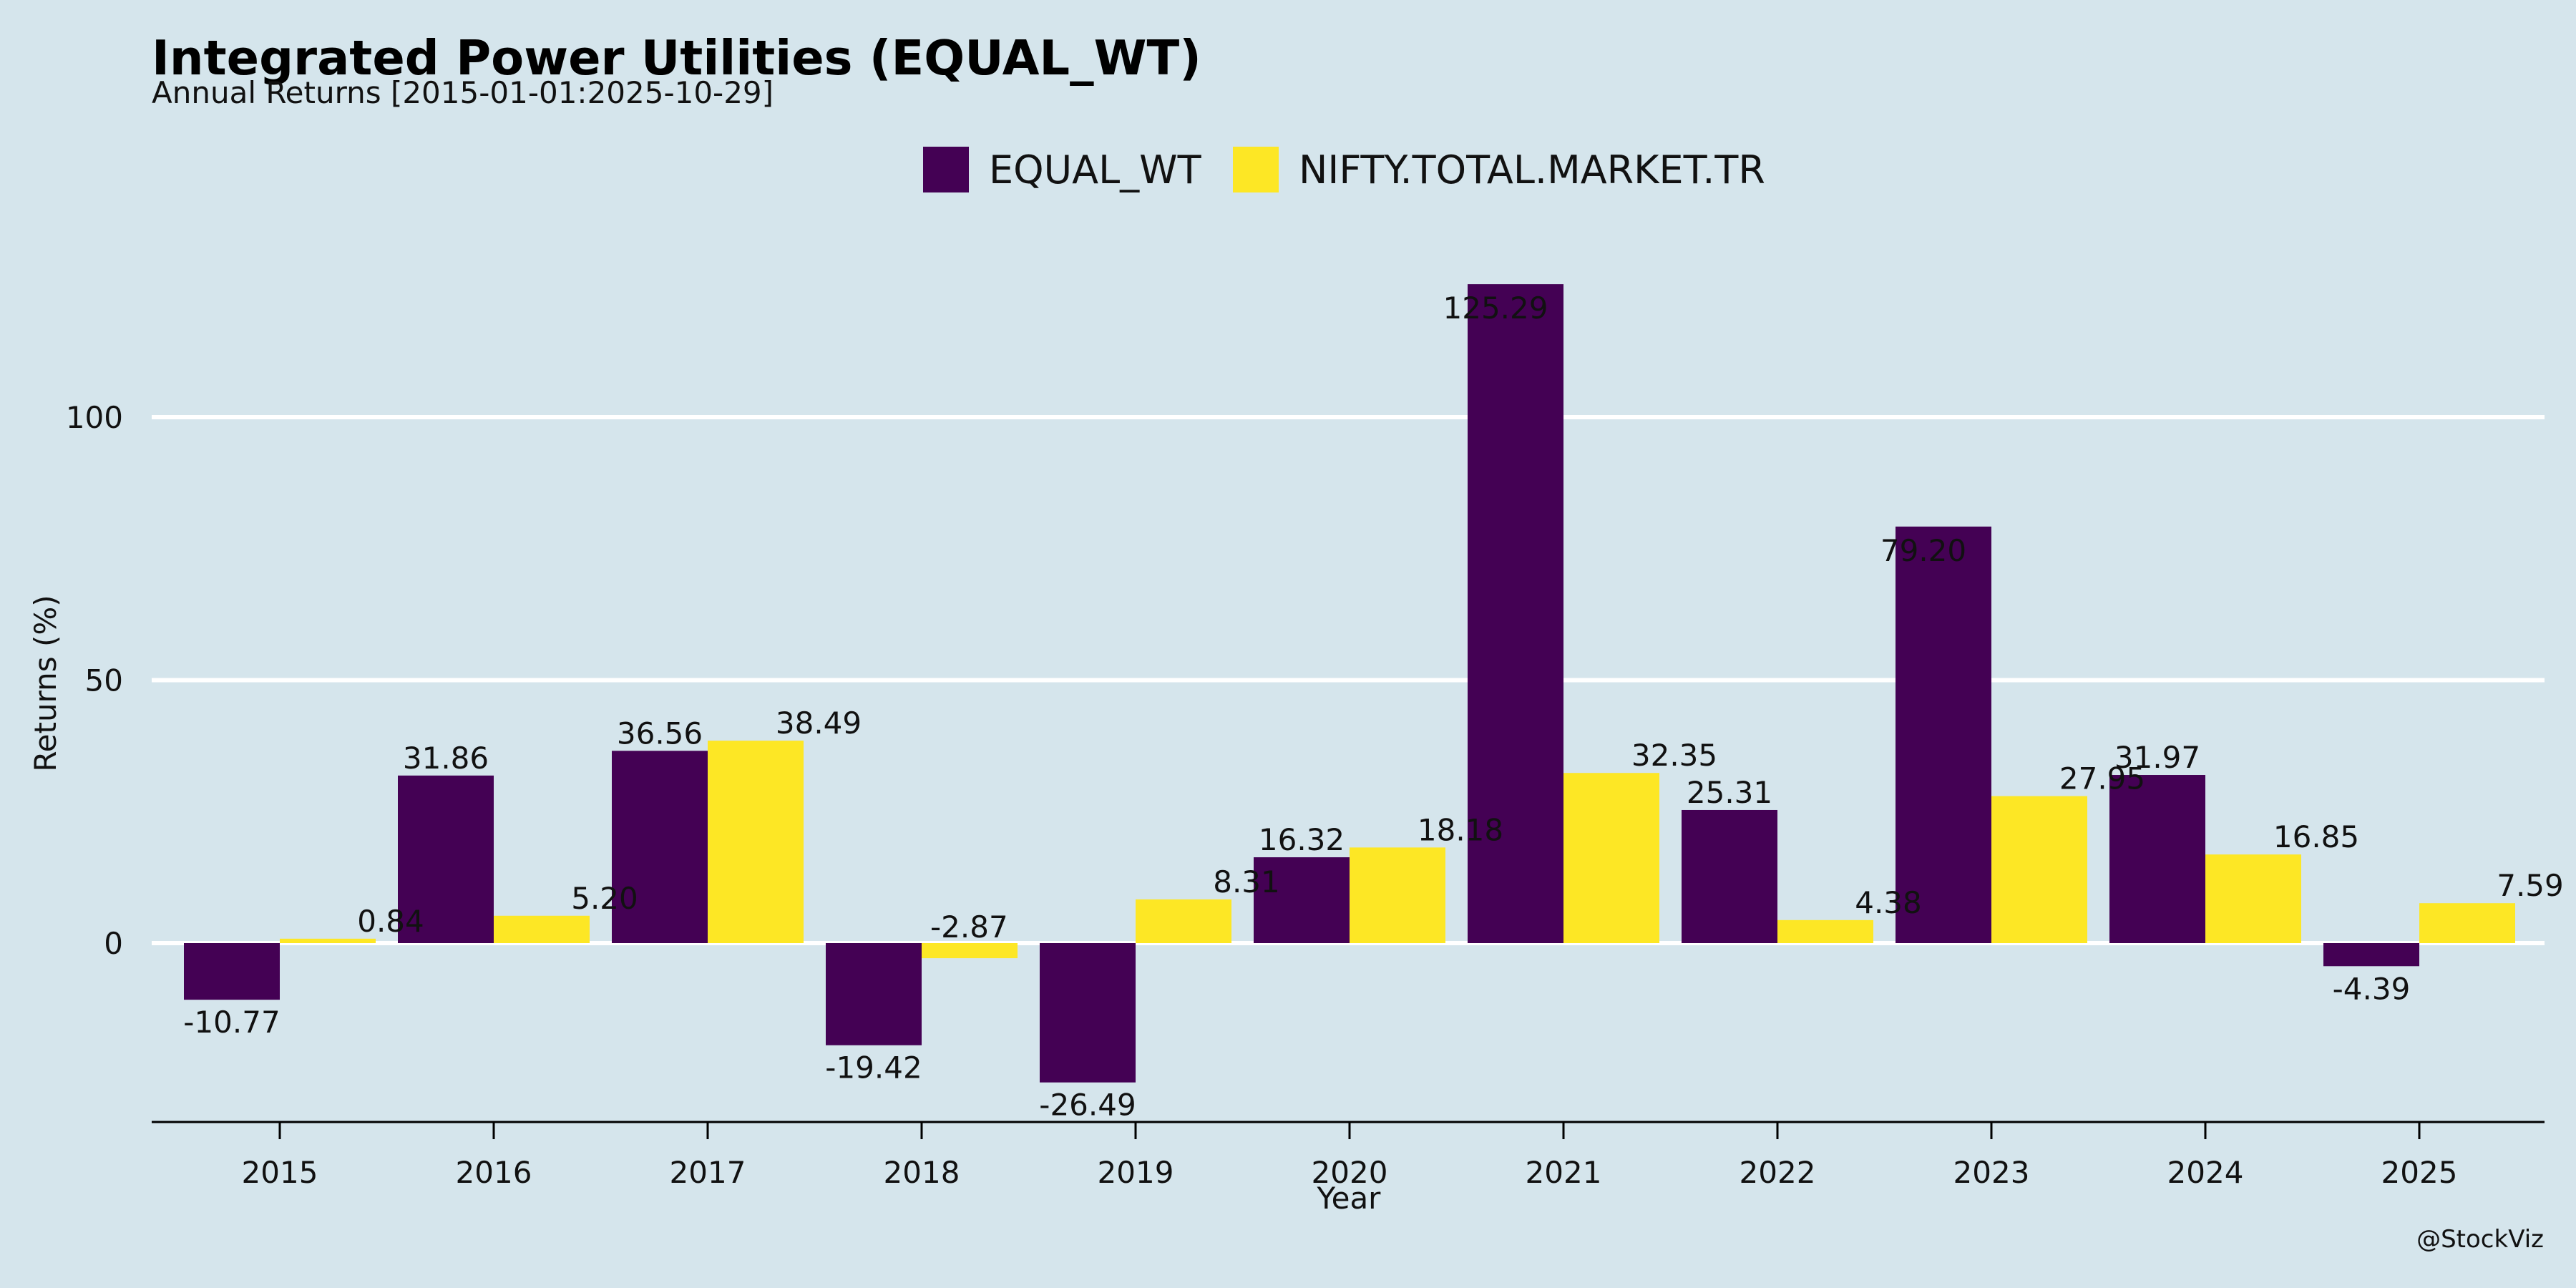  What do you see at coordinates (2467, 923) in the screenshot?
I see `bar-nifty-2025` at bounding box center [2467, 923].